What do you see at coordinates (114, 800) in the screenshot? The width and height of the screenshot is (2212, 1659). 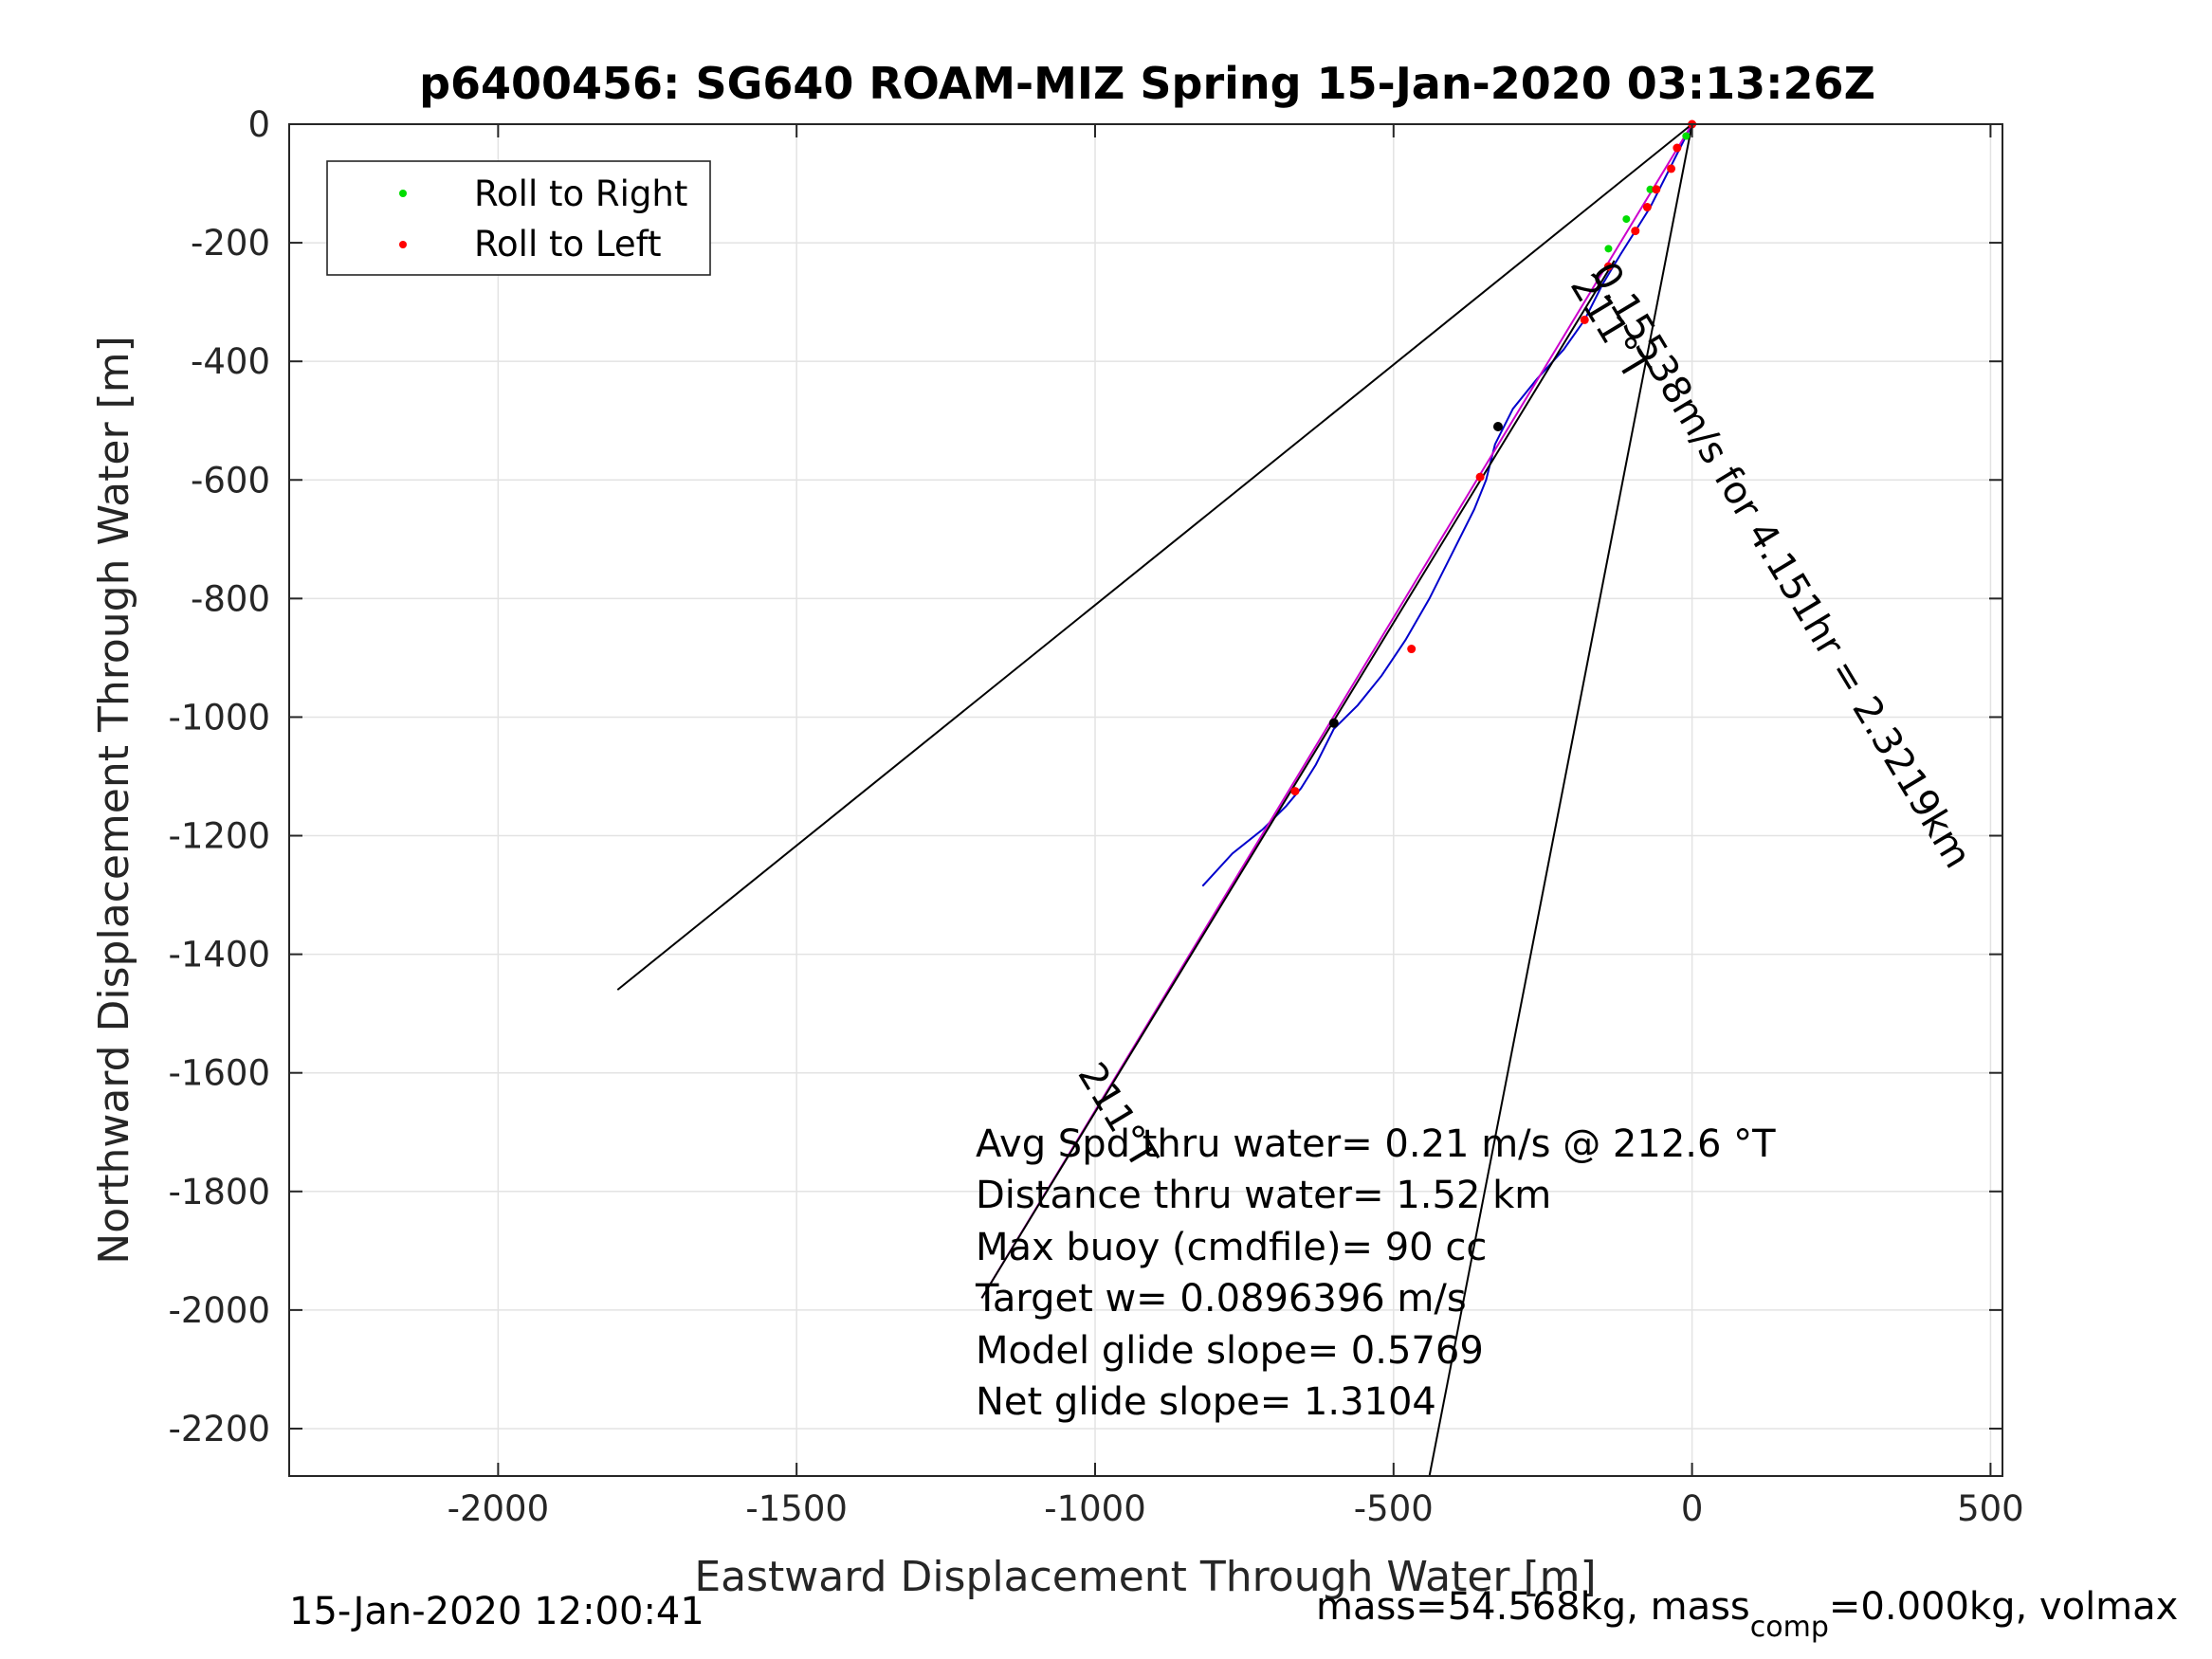 I see `y-axis-label: Northward Displacement Through Water [m]` at bounding box center [114, 800].